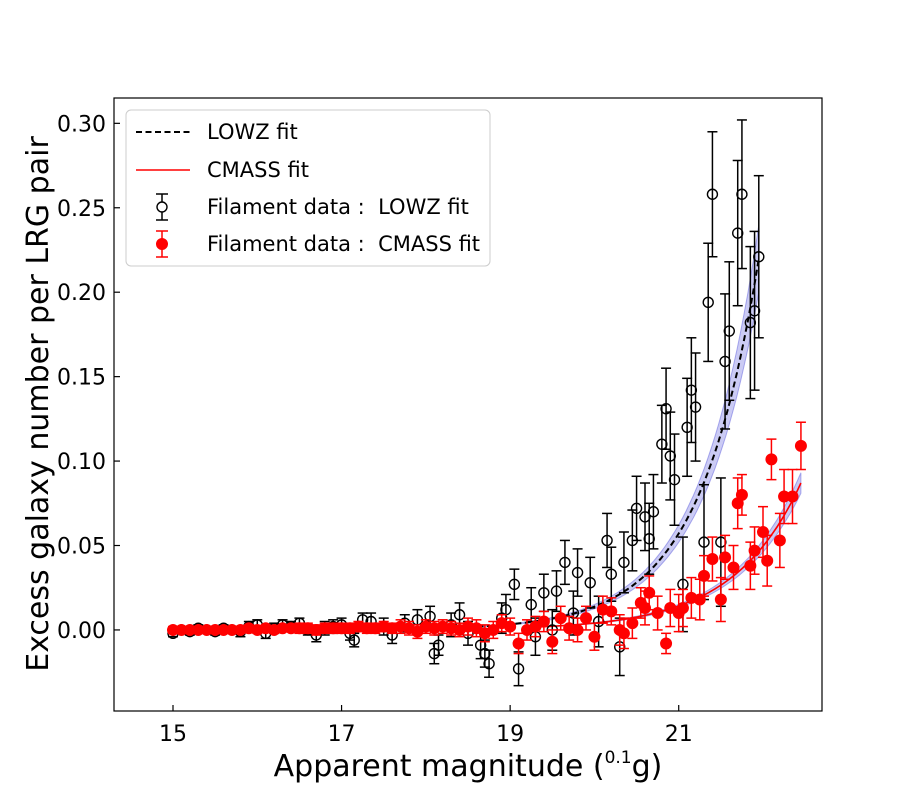 This screenshot has width=914, height=812. What do you see at coordinates (81, 547) in the screenshot?
I see `y-tick-label-1: 0.05` at bounding box center [81, 547].